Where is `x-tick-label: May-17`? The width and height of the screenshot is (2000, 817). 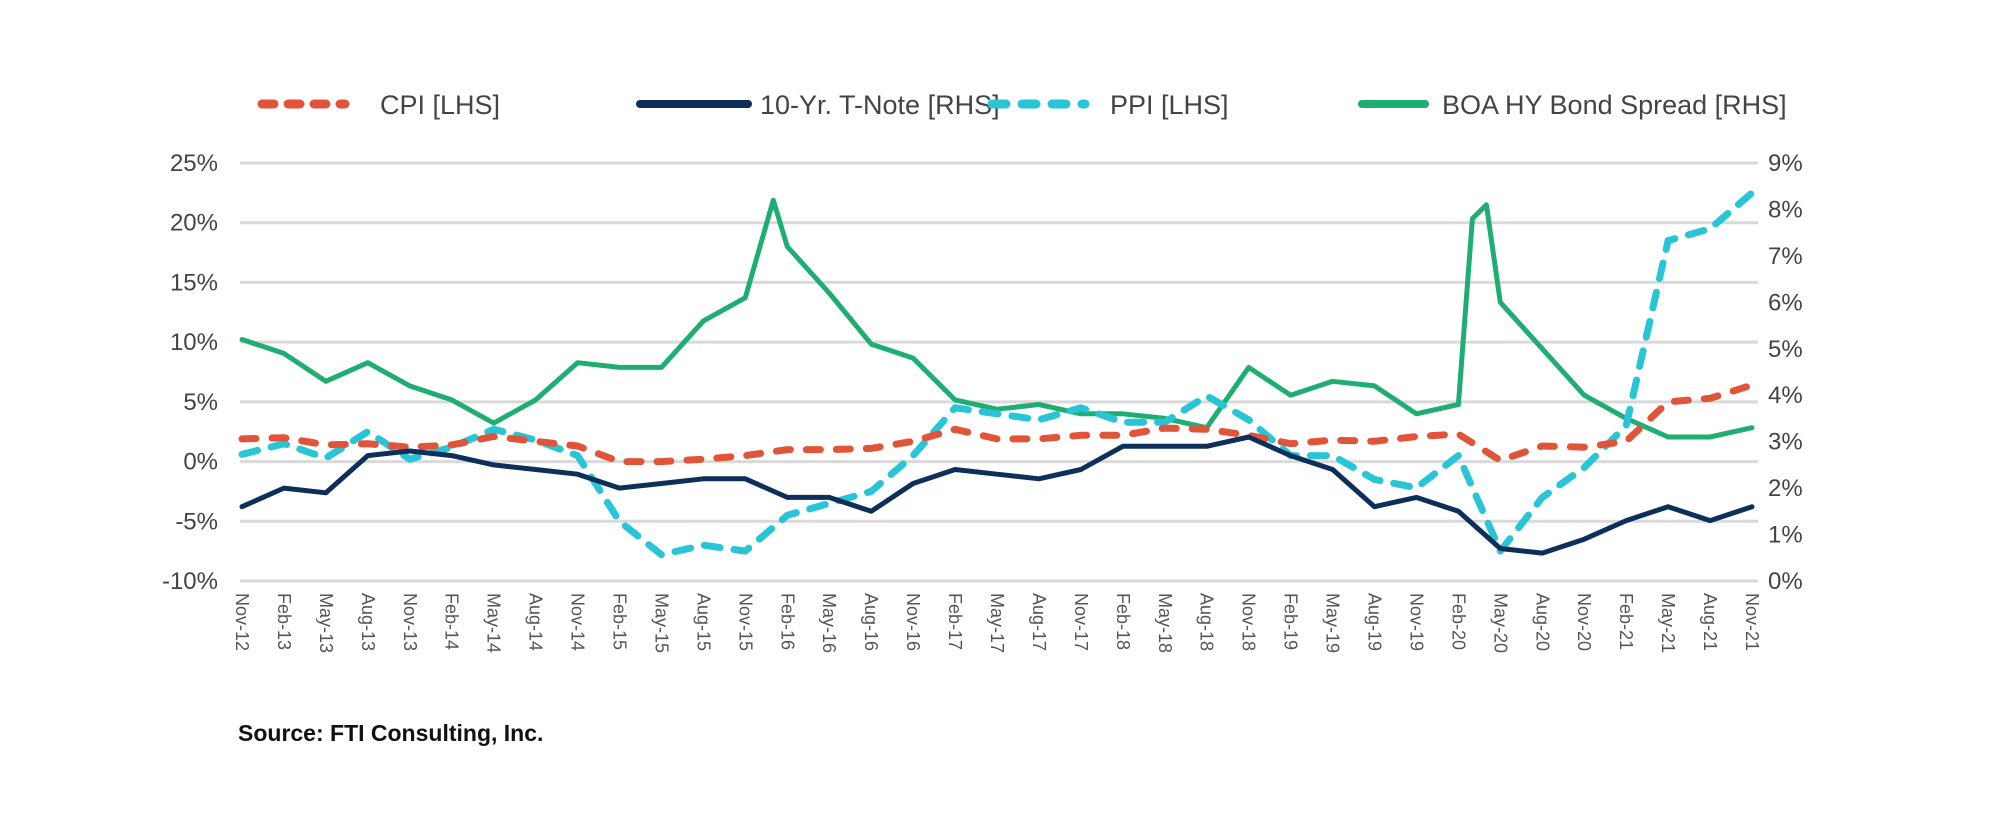 x-tick-label: May-17 is located at coordinates (997, 623).